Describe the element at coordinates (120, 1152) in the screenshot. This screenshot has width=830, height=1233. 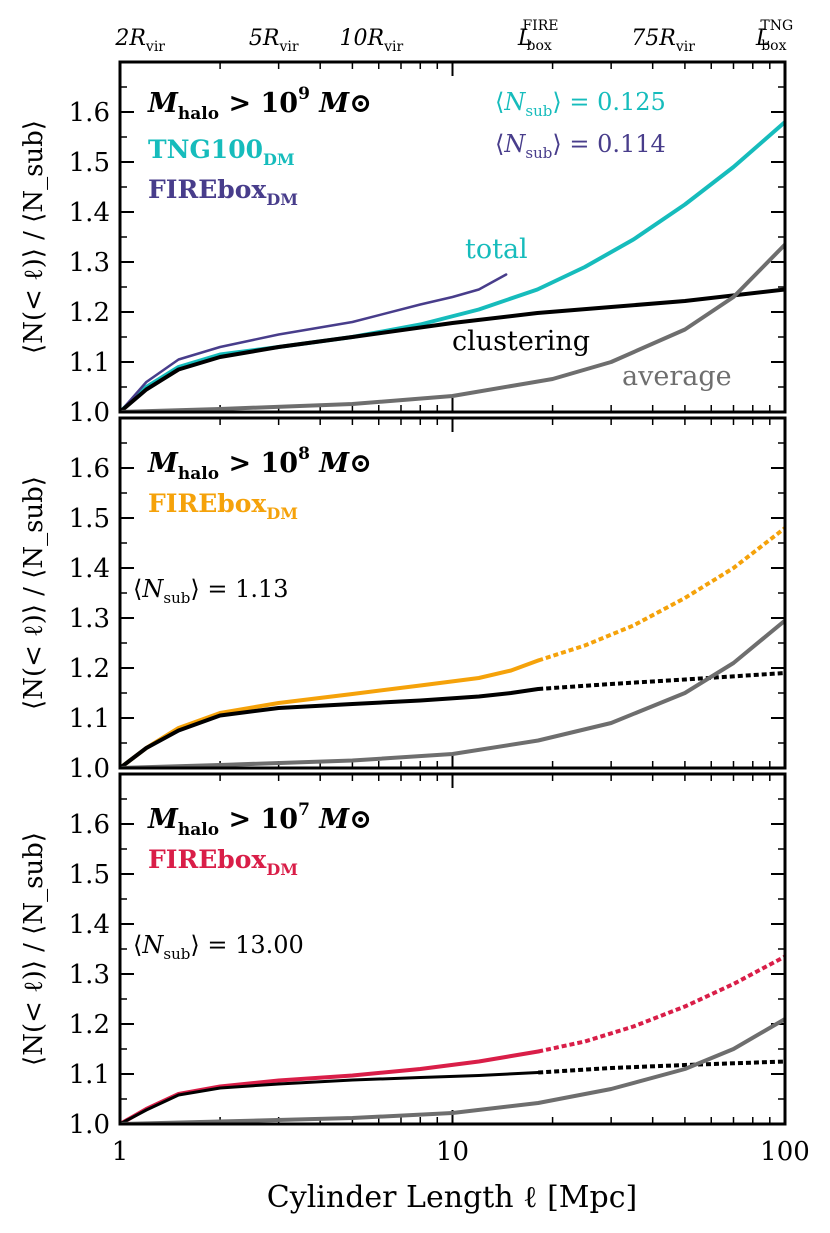
I see `x-tick-label: 1` at that location.